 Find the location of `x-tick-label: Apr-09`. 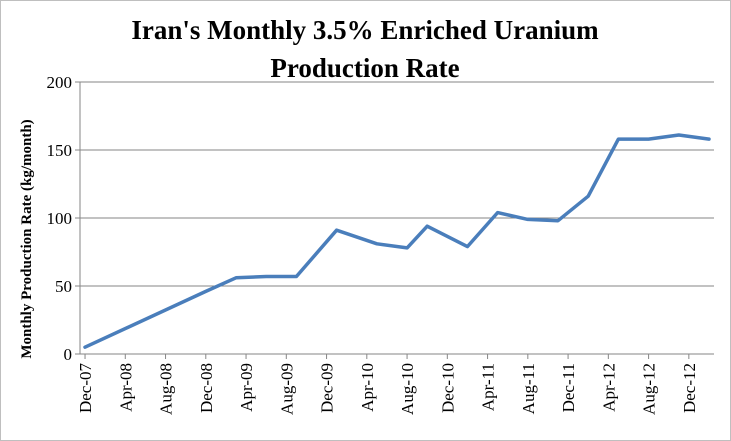

x-tick-label: Apr-09 is located at coordinates (246, 387).